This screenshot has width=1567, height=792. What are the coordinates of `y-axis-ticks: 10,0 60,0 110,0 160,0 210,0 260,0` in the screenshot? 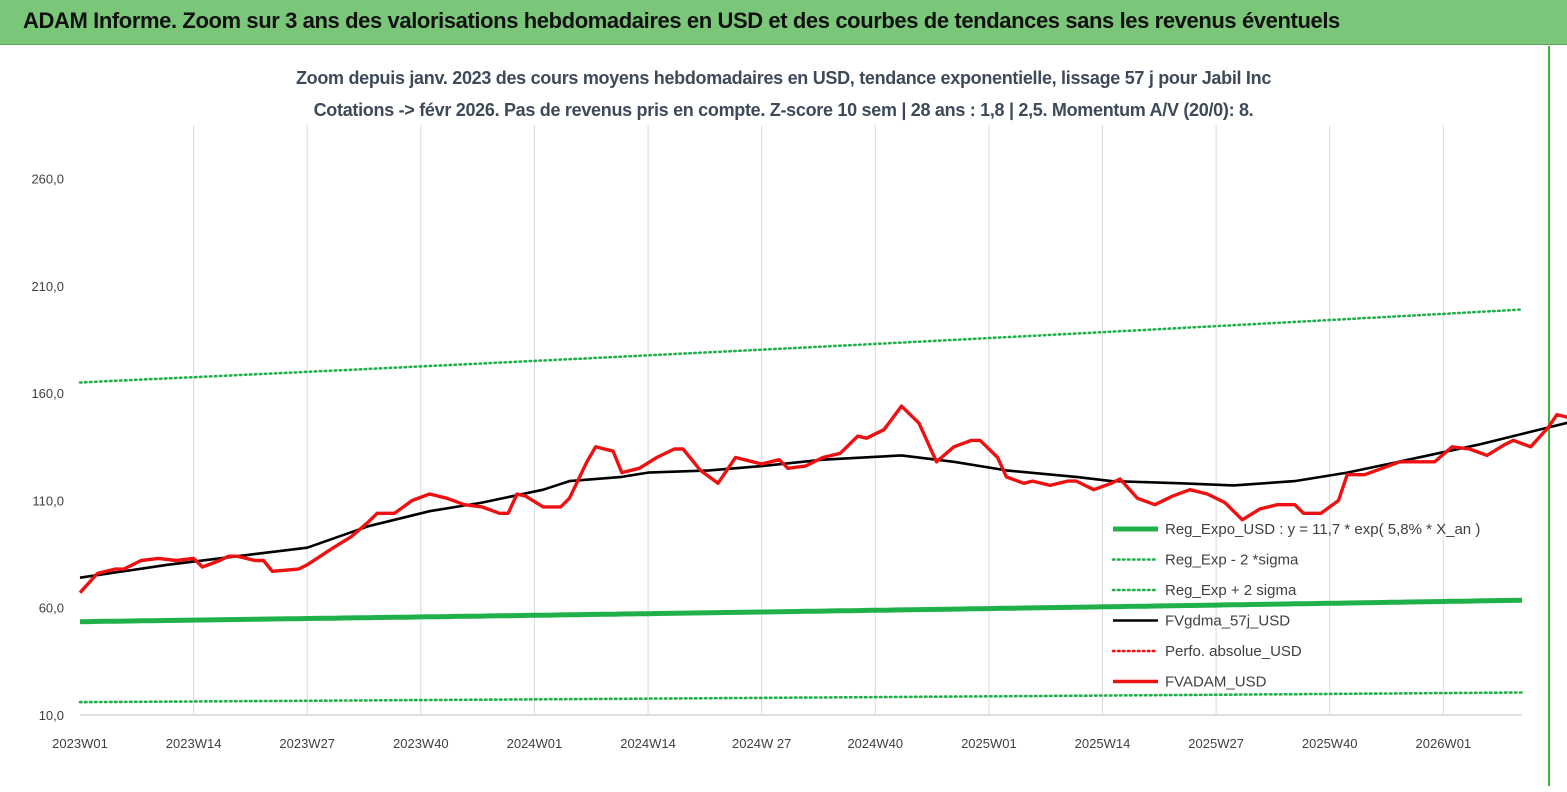 It's located at (47, 447).